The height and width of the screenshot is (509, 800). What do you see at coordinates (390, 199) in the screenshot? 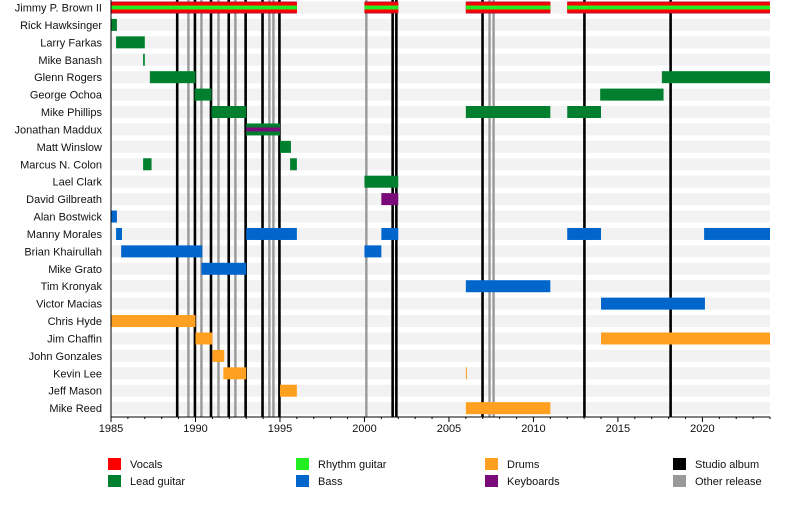
I see `keyboards-bar` at bounding box center [390, 199].